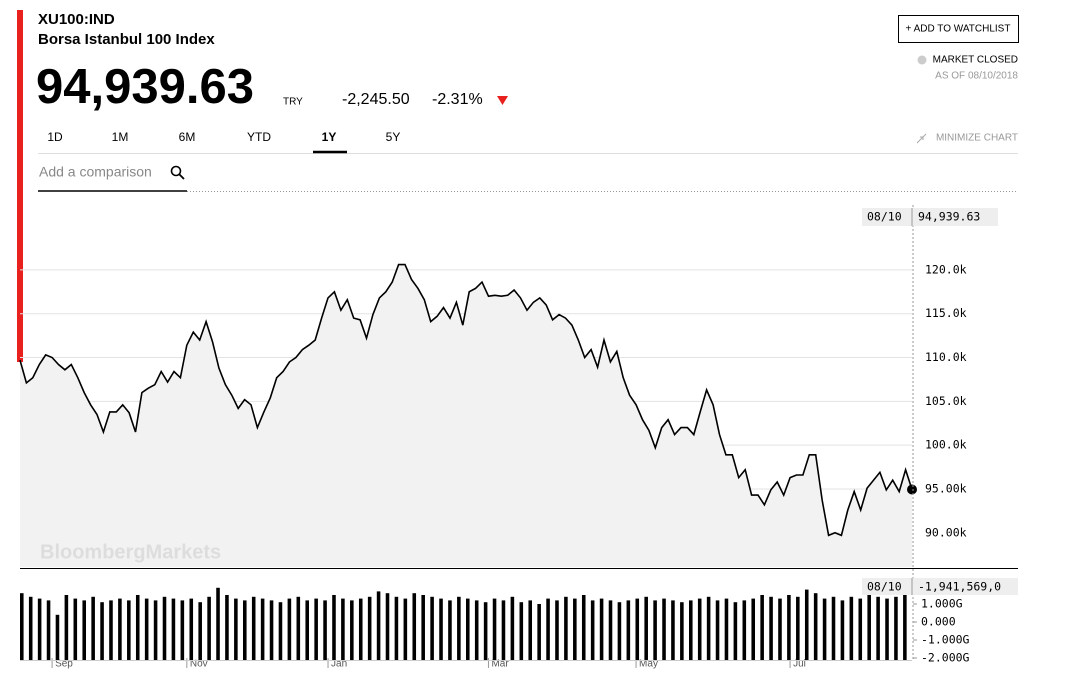 This screenshot has width=1068, height=675. What do you see at coordinates (176, 171) in the screenshot?
I see `search-icon` at bounding box center [176, 171].